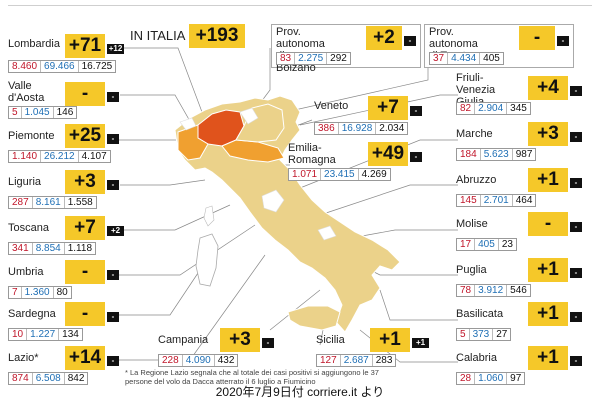 The image size is (600, 402). Describe the element at coordinates (474, 134) in the screenshot. I see `region-name: Marche` at that location.